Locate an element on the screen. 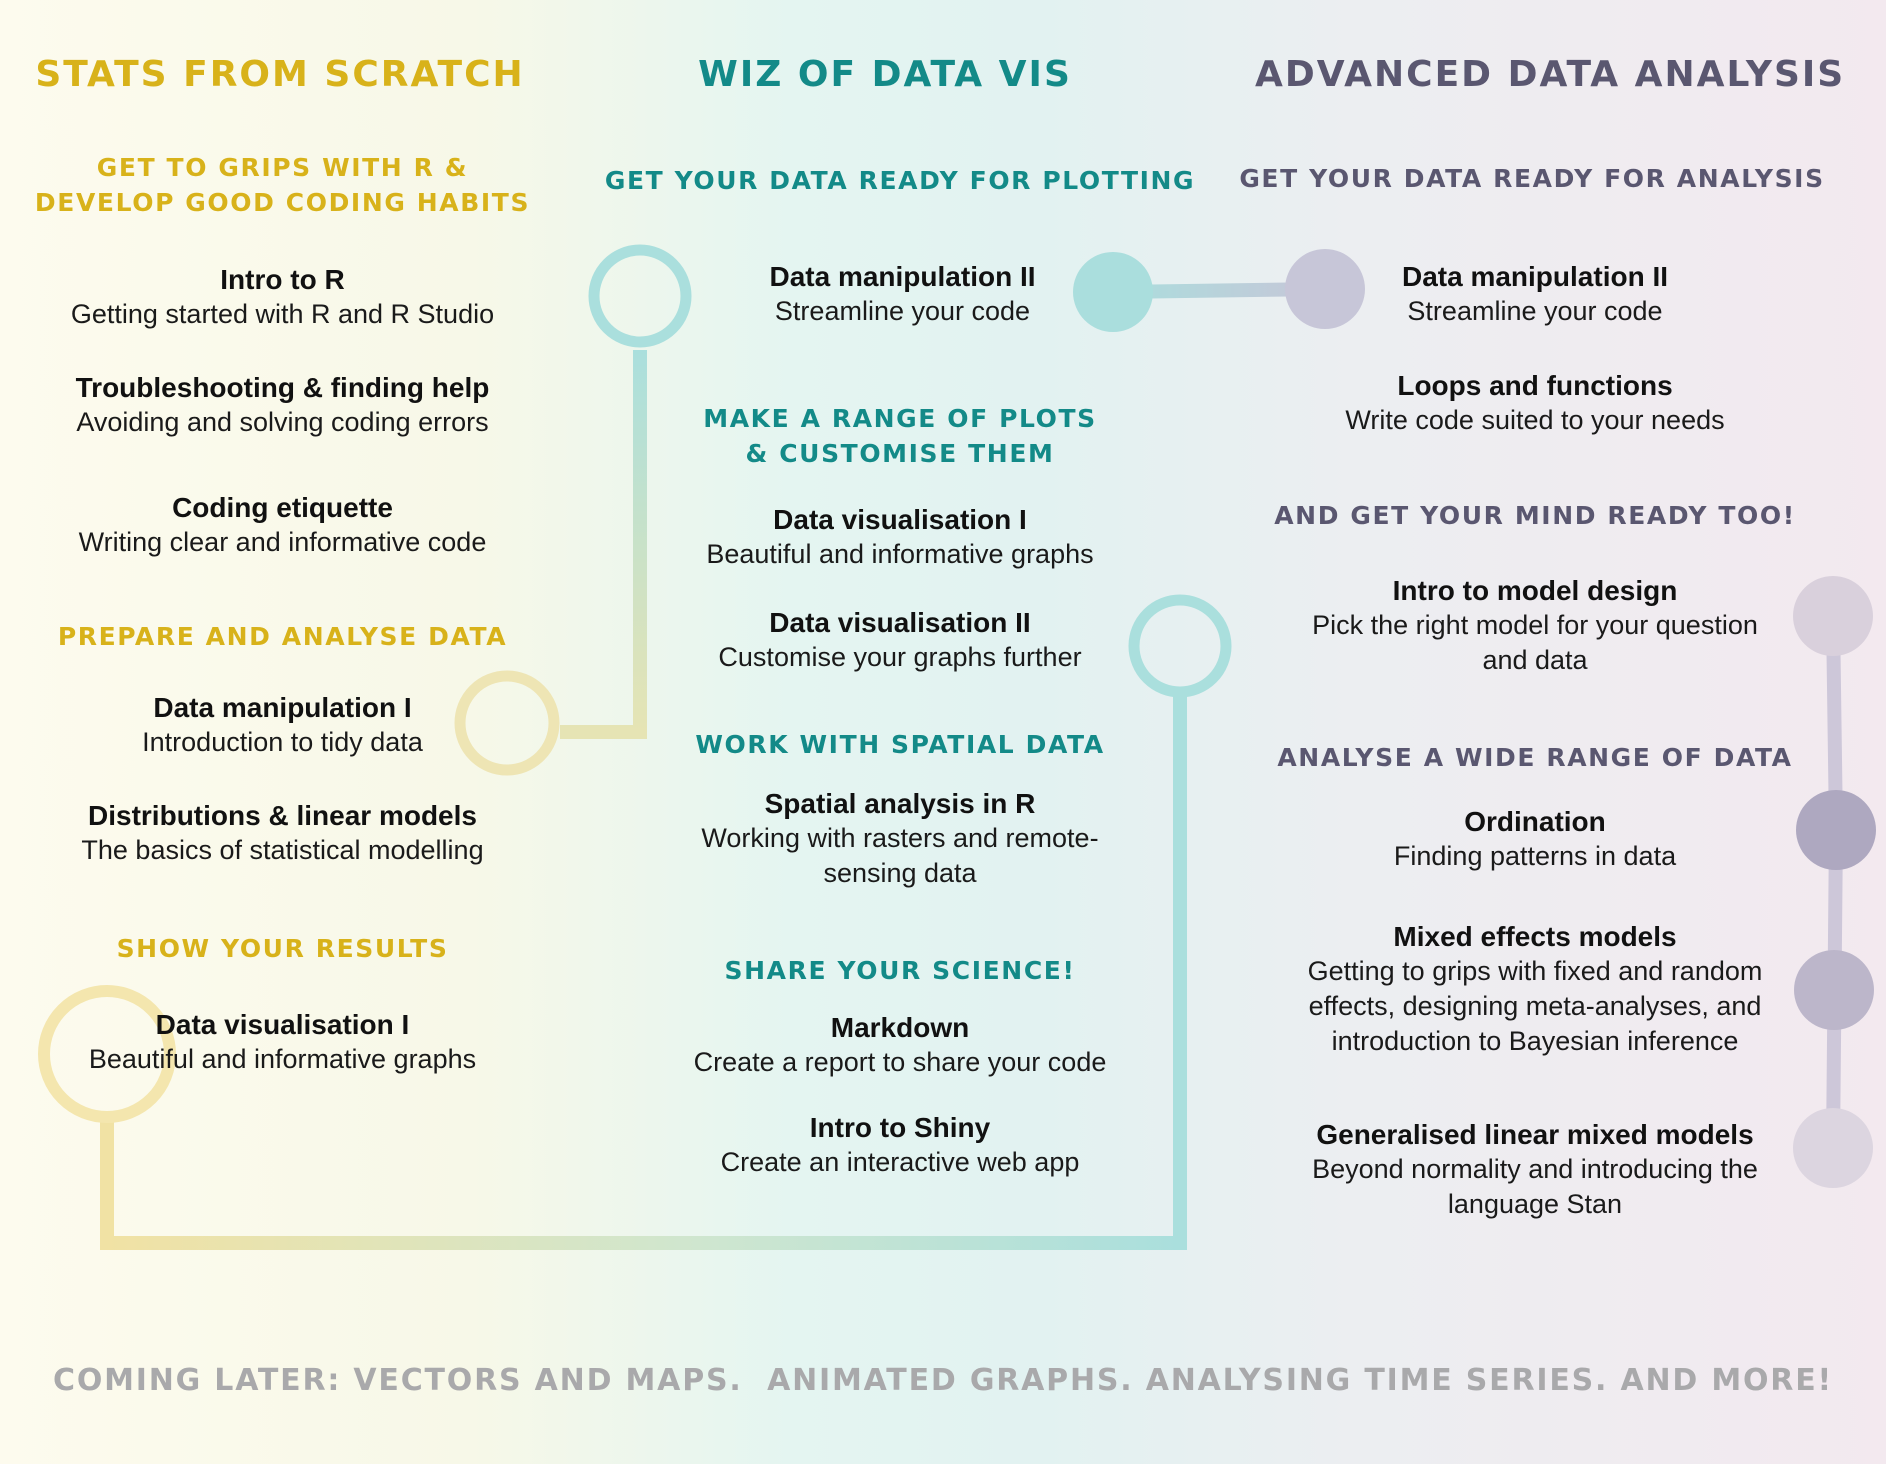 This screenshot has width=1886, height=1464. course-subtitle: Create a report to share your code is located at coordinates (900, 1062).